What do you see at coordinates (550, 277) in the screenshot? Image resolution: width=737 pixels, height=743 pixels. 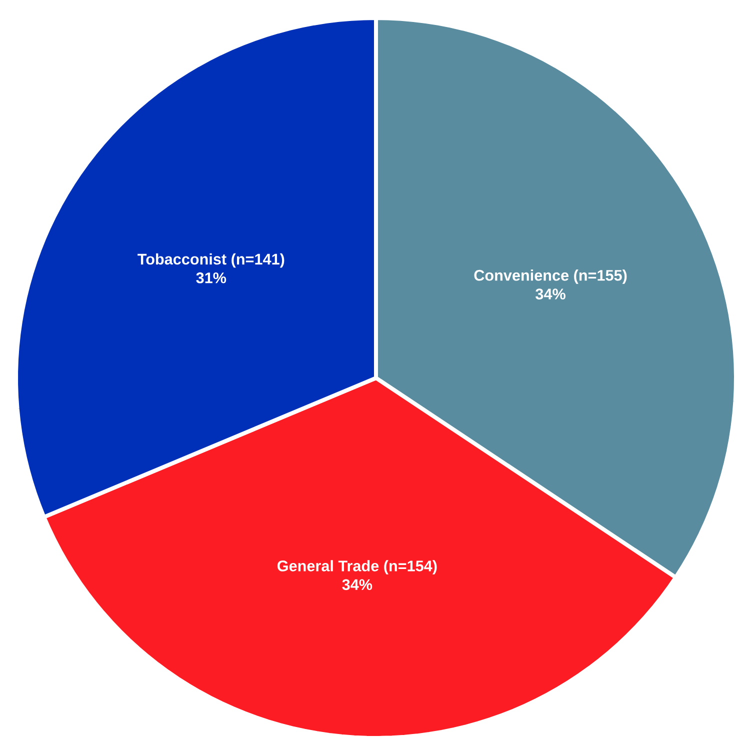 I see `slice-label: Convenience (n=155)` at bounding box center [550, 277].